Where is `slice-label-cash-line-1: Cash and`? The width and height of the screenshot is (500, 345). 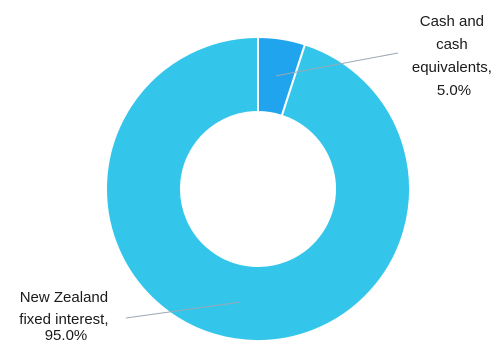
slice-label-cash-line-1: Cash and is located at coordinates (452, 21).